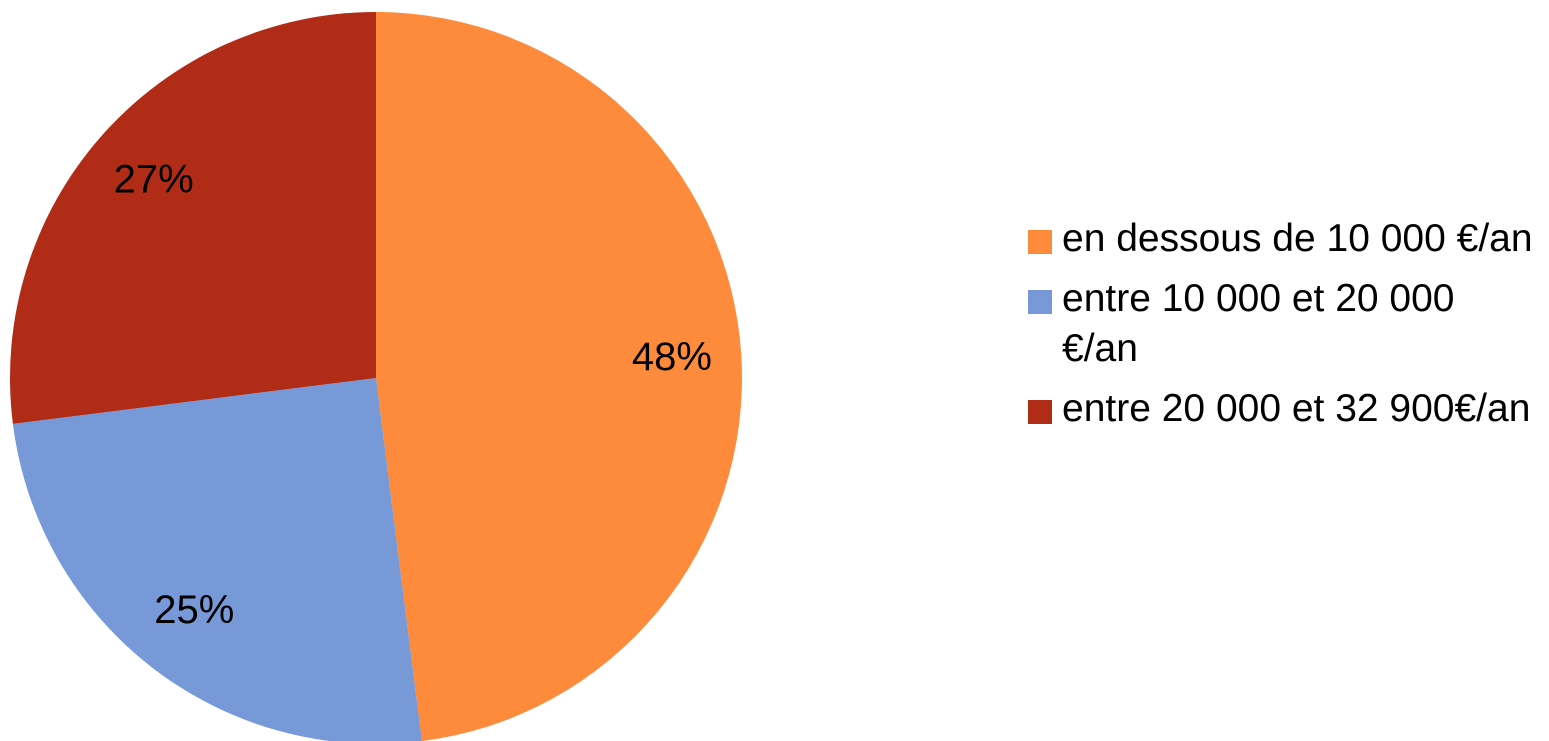 The width and height of the screenshot is (1549, 741). I want to click on legend-item: entre 20 000 et 32 900€/an, so click(1283, 409).